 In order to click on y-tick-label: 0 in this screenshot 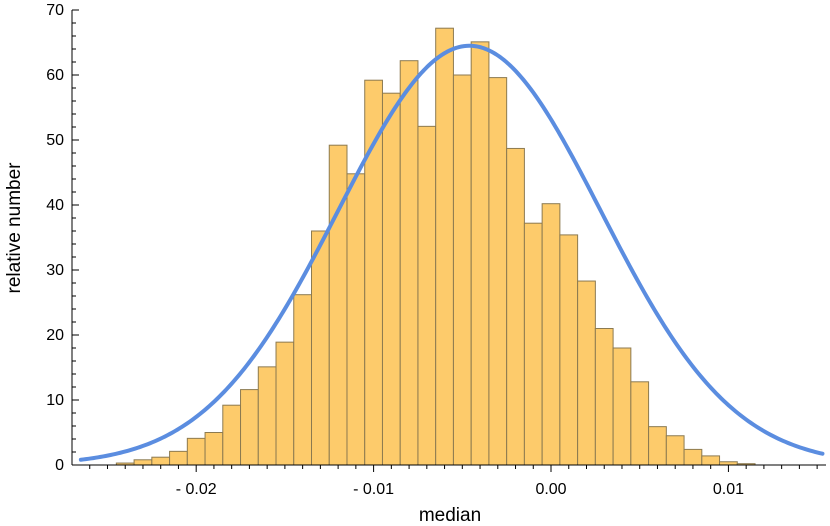, I will do `click(59, 465)`.